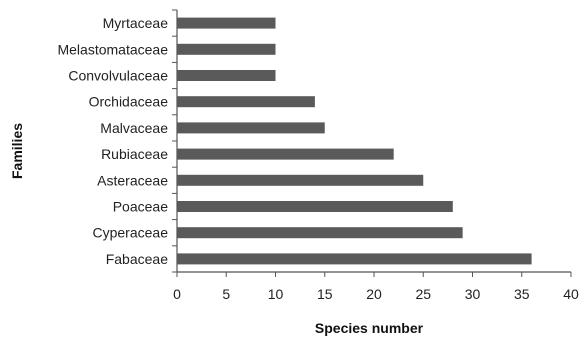  What do you see at coordinates (136, 23) in the screenshot?
I see `category-label-myrtaceae: Myrtaceae` at bounding box center [136, 23].